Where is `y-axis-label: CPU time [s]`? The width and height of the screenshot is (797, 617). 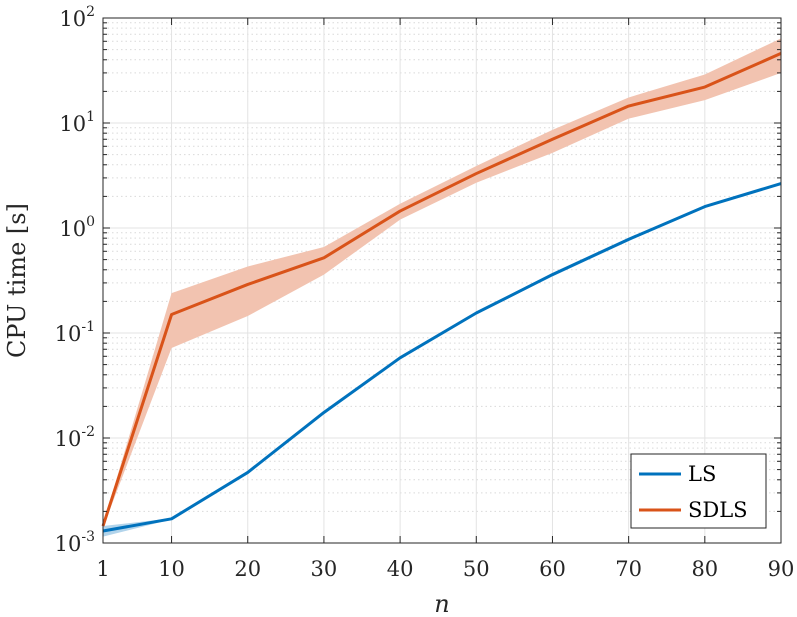 y-axis-label: CPU time [s] is located at coordinates (17, 280).